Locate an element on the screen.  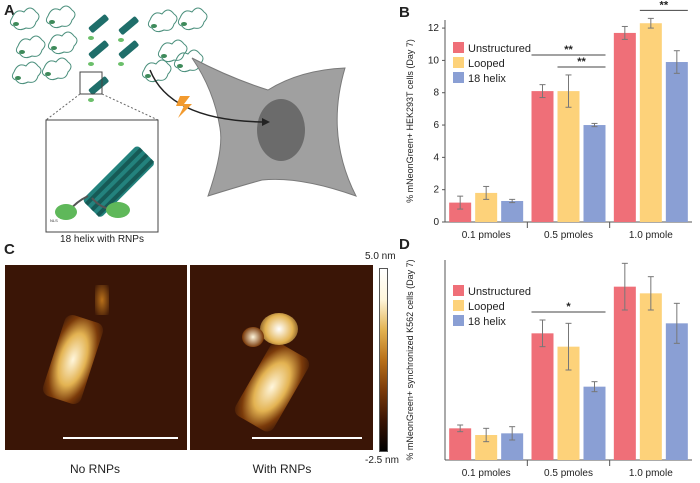
colorbar-min-label: -2.5 nm is located at coordinates (382, 460).